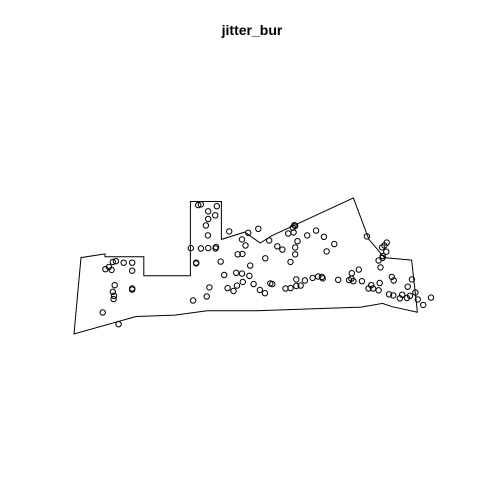 The width and height of the screenshot is (504, 504). What do you see at coordinates (252, 30) in the screenshot?
I see `chart-title: jitter_bur` at bounding box center [252, 30].